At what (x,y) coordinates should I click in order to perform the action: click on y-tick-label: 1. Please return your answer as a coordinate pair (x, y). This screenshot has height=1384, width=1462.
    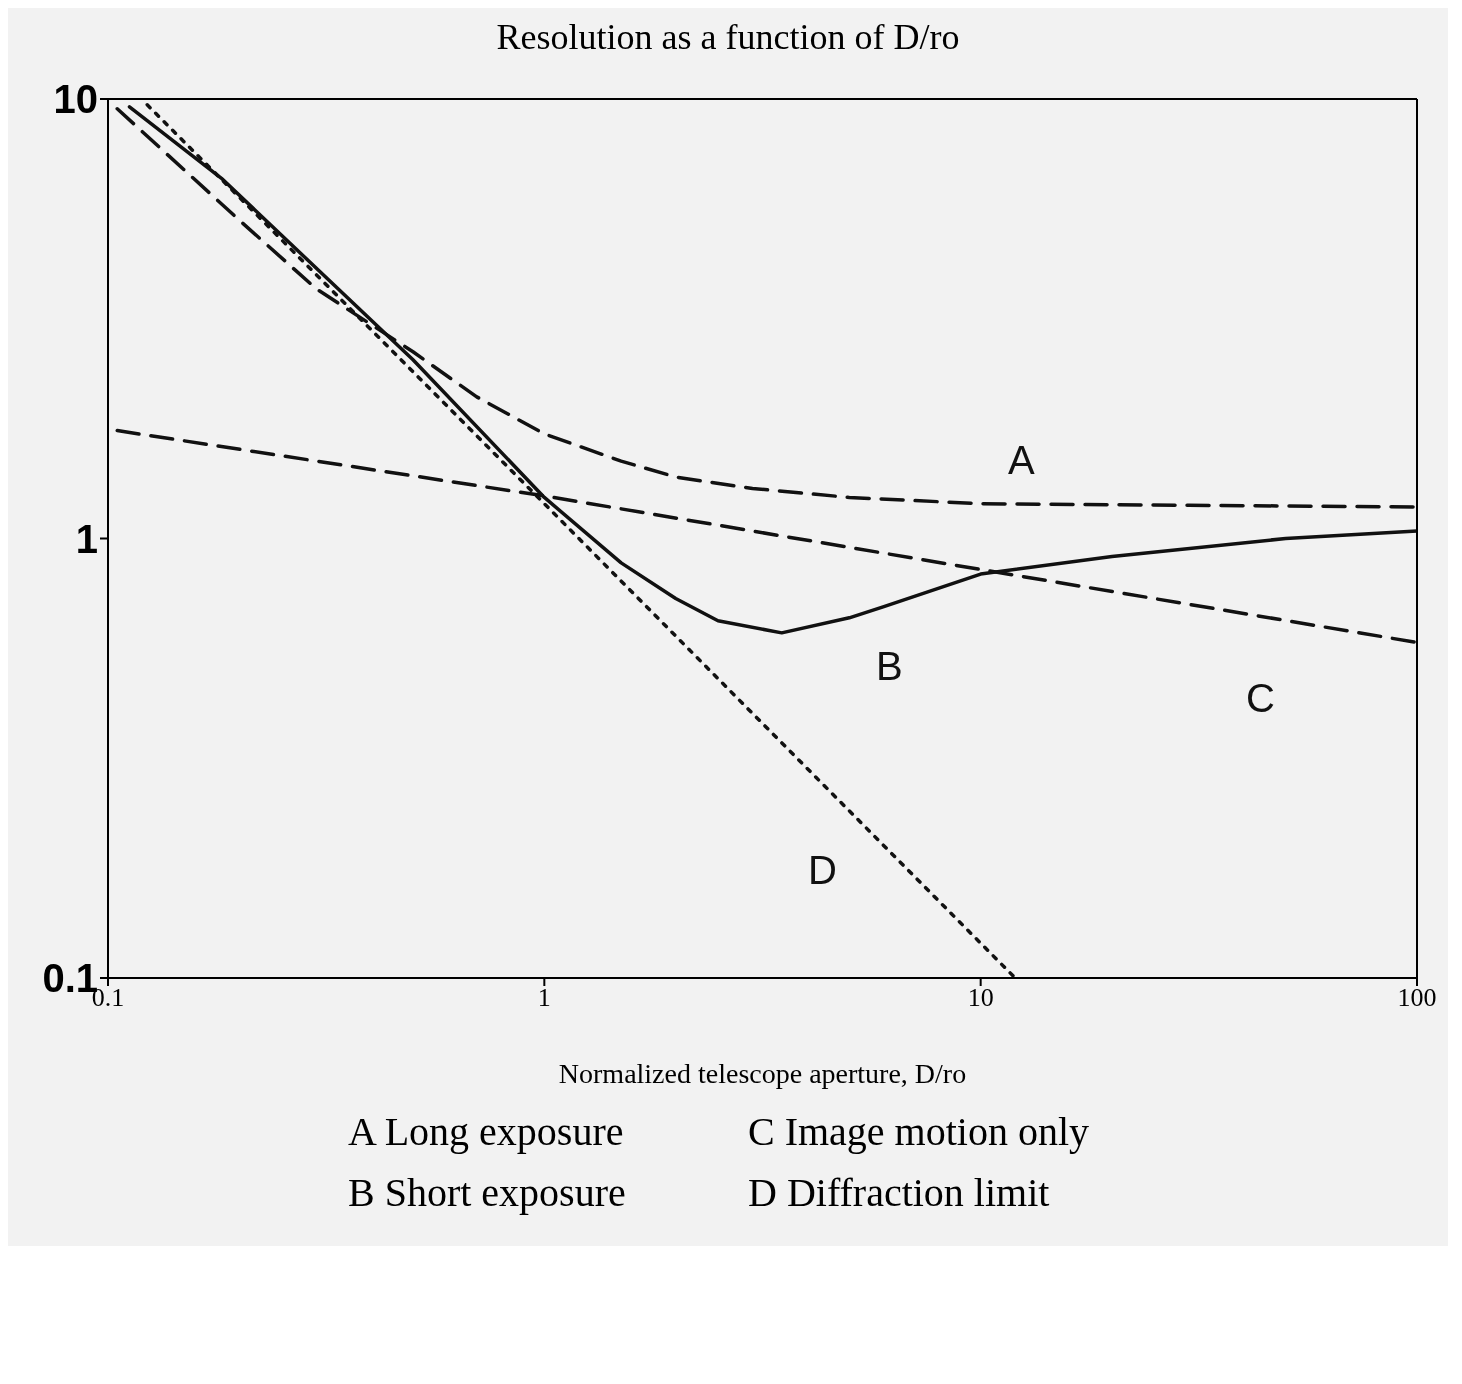
    Looking at the image, I should click on (86, 538).